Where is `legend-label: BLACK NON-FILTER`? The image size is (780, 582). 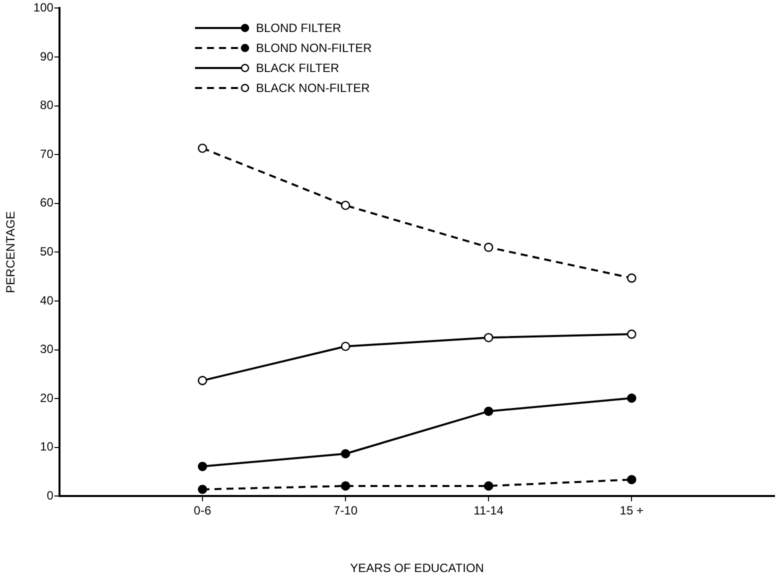
legend-label: BLACK NON-FILTER is located at coordinates (313, 88).